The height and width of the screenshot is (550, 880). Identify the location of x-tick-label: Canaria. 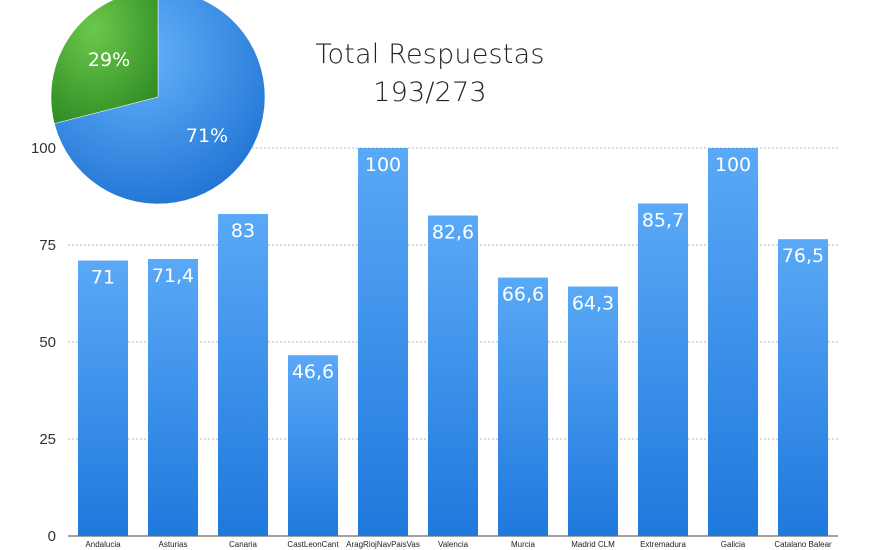
(243, 544).